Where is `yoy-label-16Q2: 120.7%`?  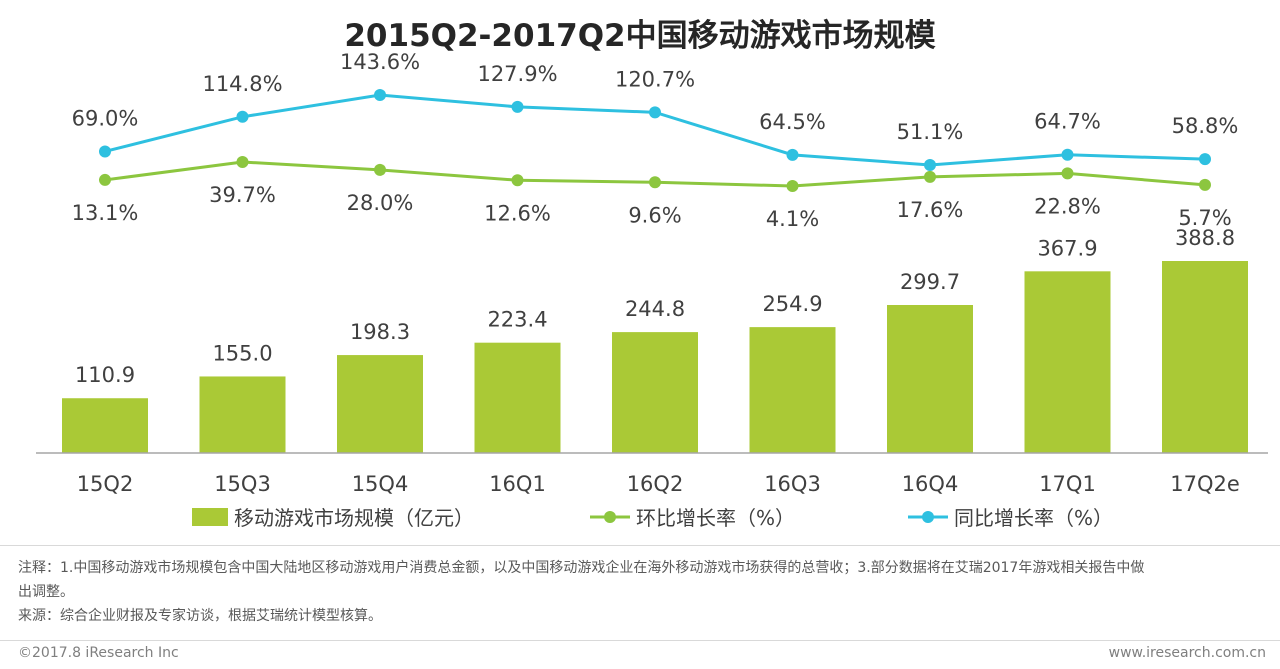 yoy-label-16Q2: 120.7% is located at coordinates (655, 79).